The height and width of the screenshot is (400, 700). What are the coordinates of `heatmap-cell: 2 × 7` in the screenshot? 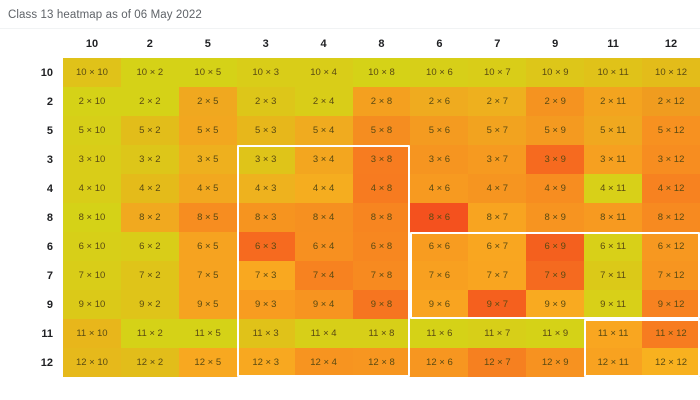 It's located at (497, 101).